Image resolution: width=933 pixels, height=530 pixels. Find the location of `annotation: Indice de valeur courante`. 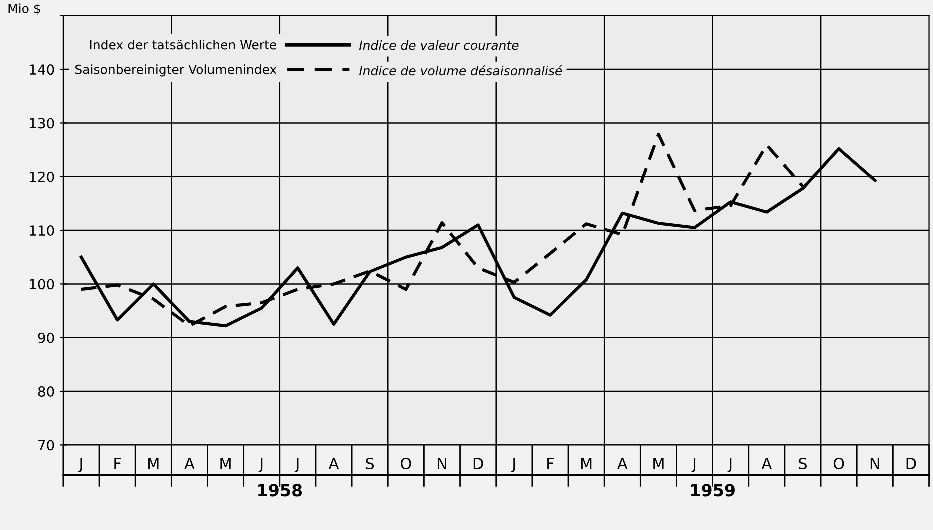

annotation: Indice de valeur courante is located at coordinates (439, 45).